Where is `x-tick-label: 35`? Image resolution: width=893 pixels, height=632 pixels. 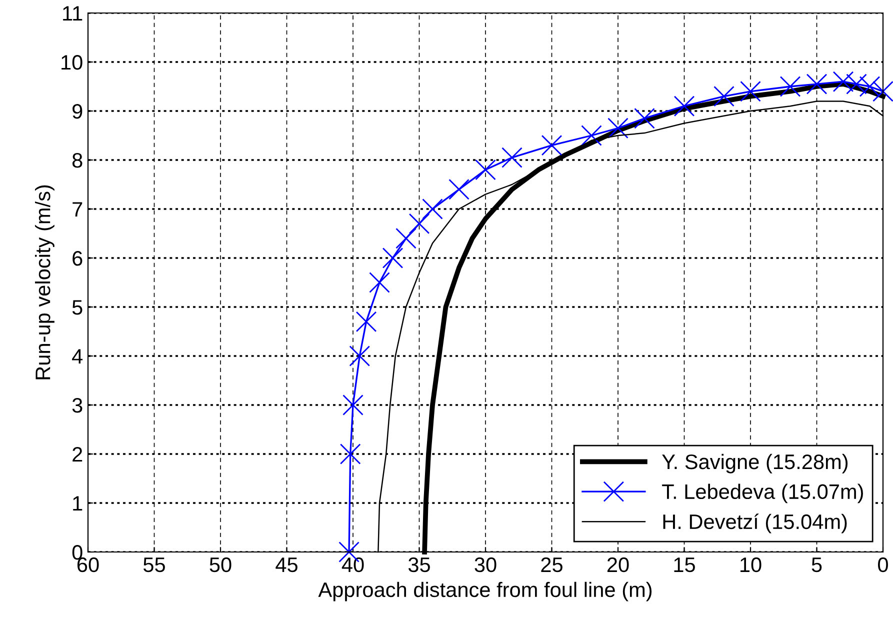
x-tick-label: 35 is located at coordinates (419, 564).